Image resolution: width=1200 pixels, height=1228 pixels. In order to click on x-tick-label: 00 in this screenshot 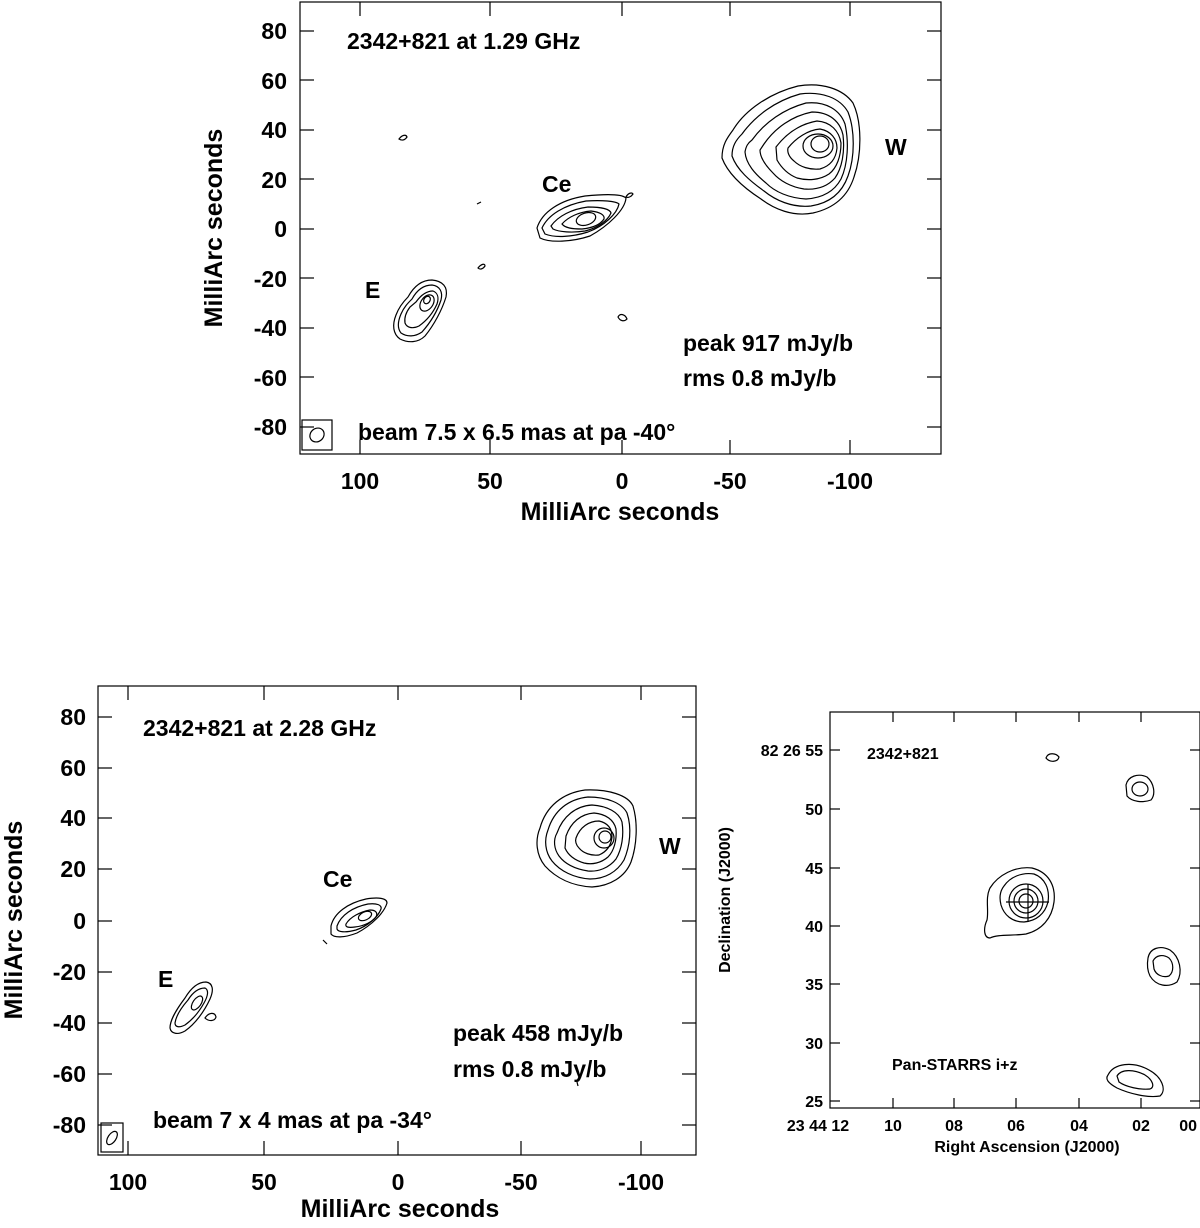, I will do `click(1188, 1126)`.